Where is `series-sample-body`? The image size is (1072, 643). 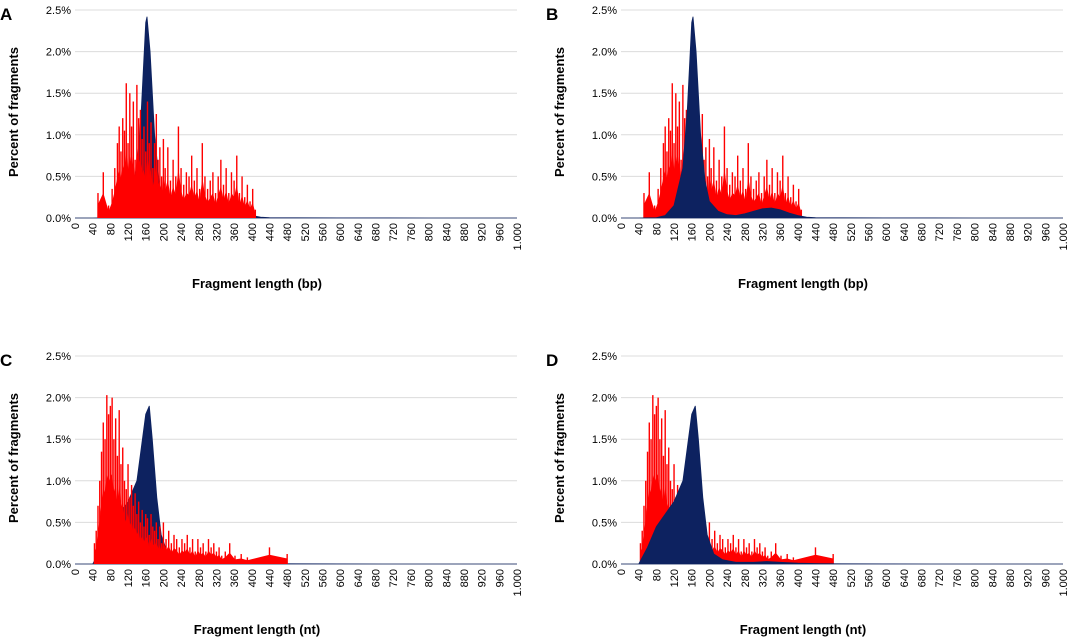
series-sample-body is located at coordinates (176, 180).